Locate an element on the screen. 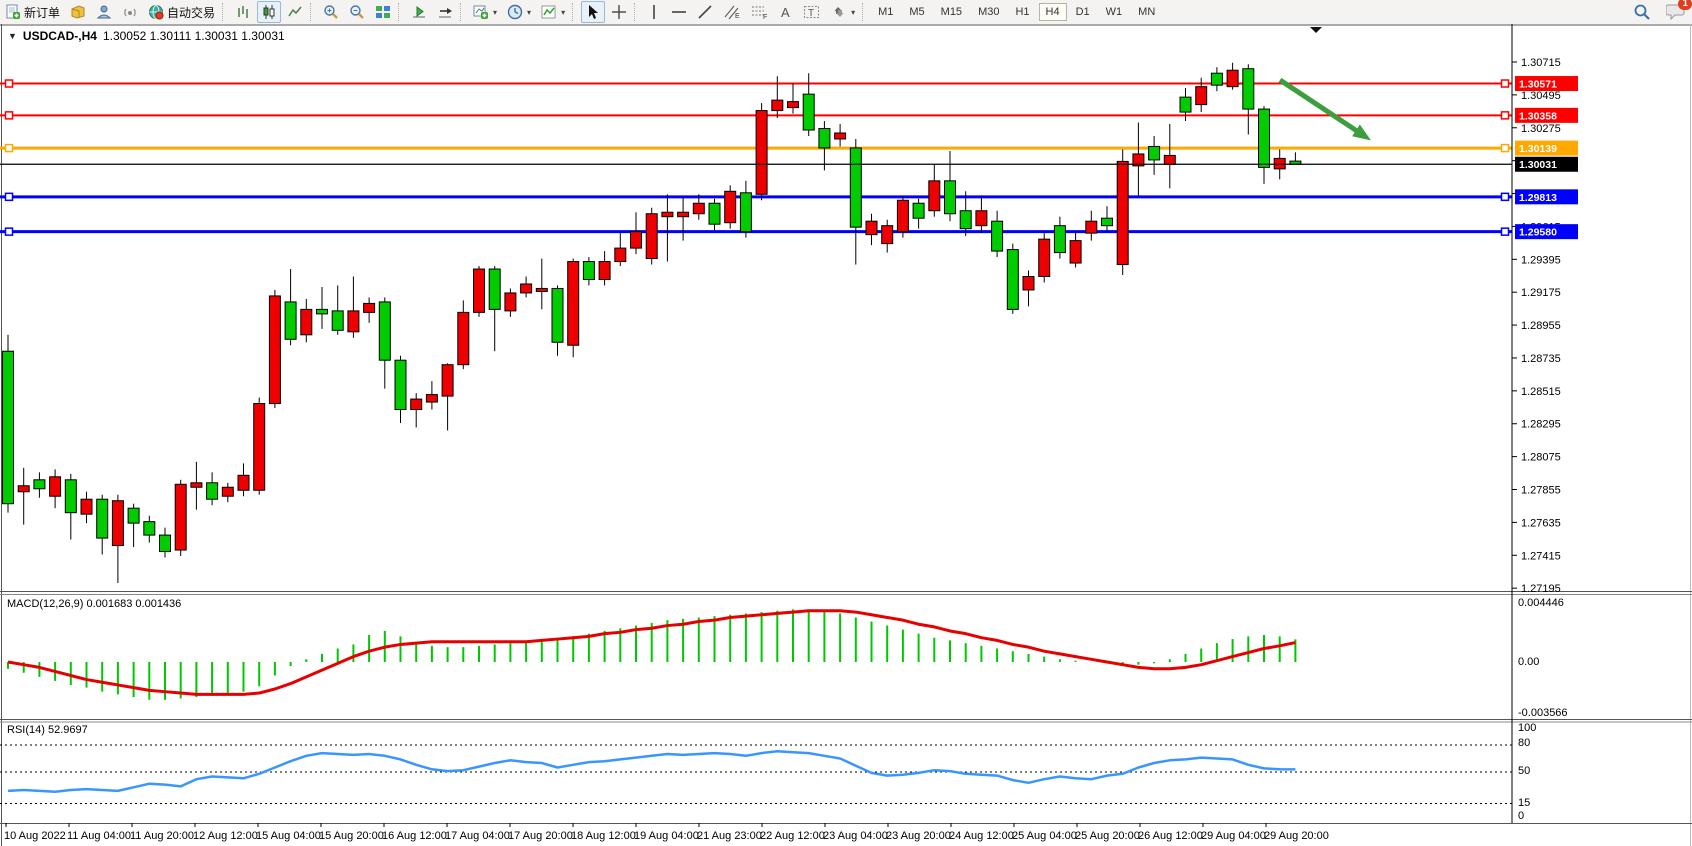  one-click-panel-toggle-icon: ▼ is located at coordinates (12, 36).